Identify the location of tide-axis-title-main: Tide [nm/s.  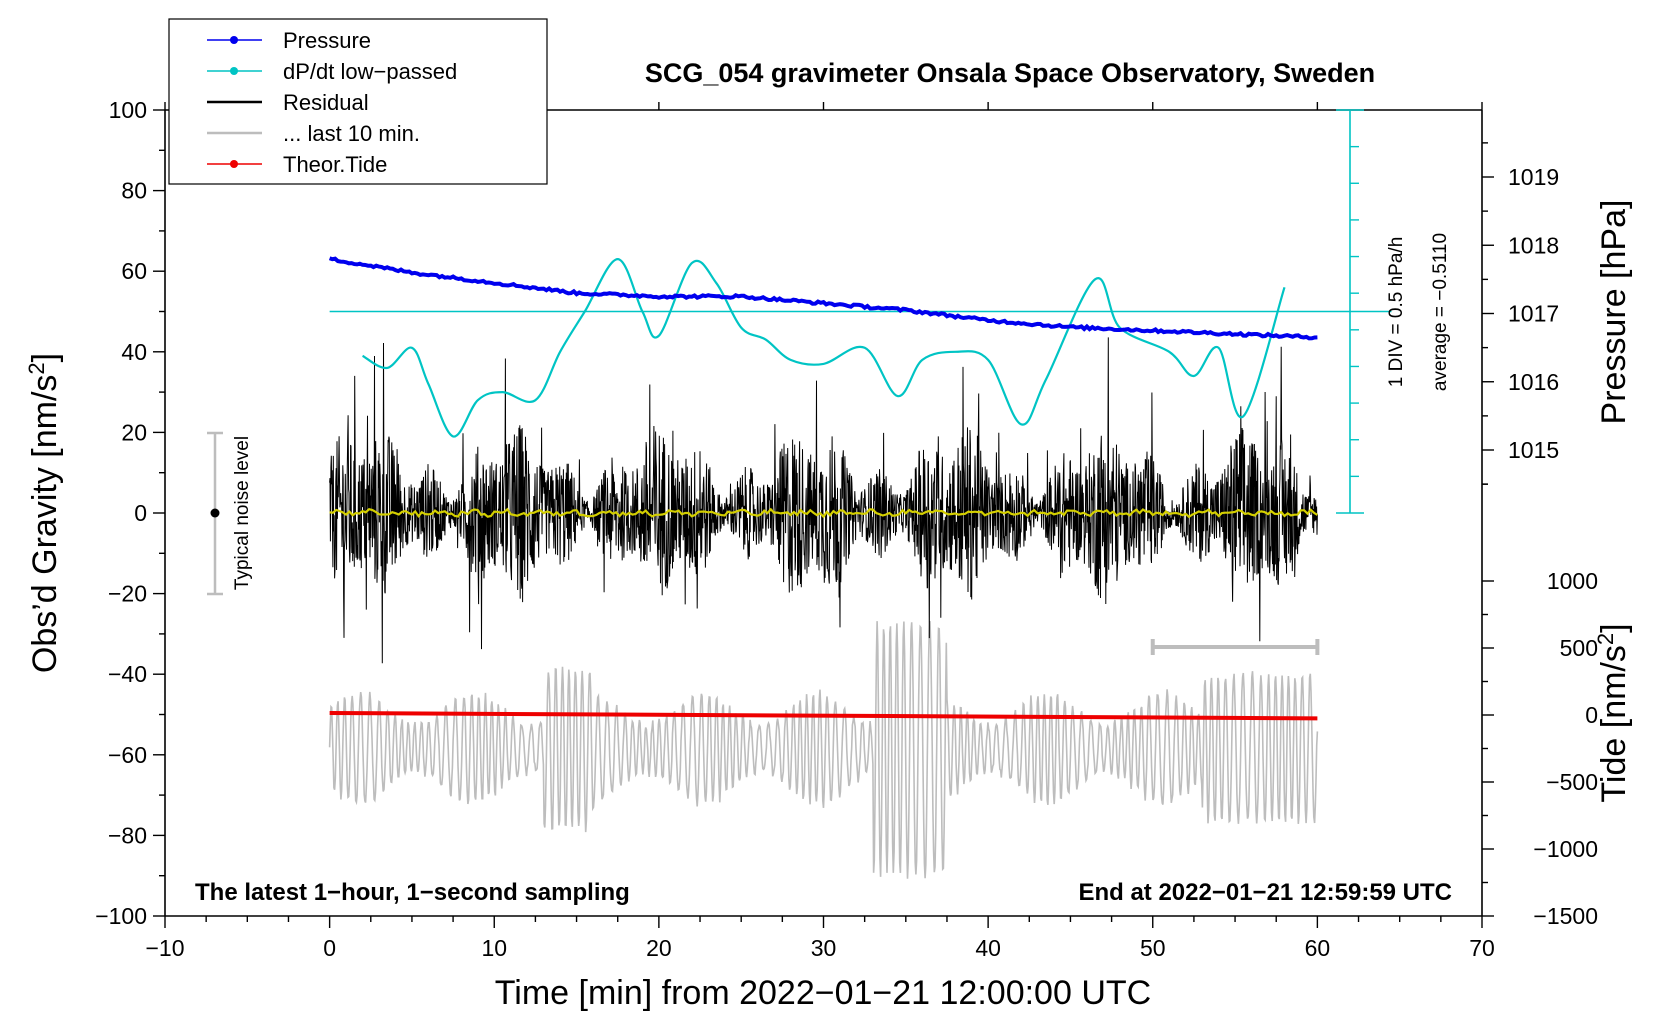
(1614, 723).